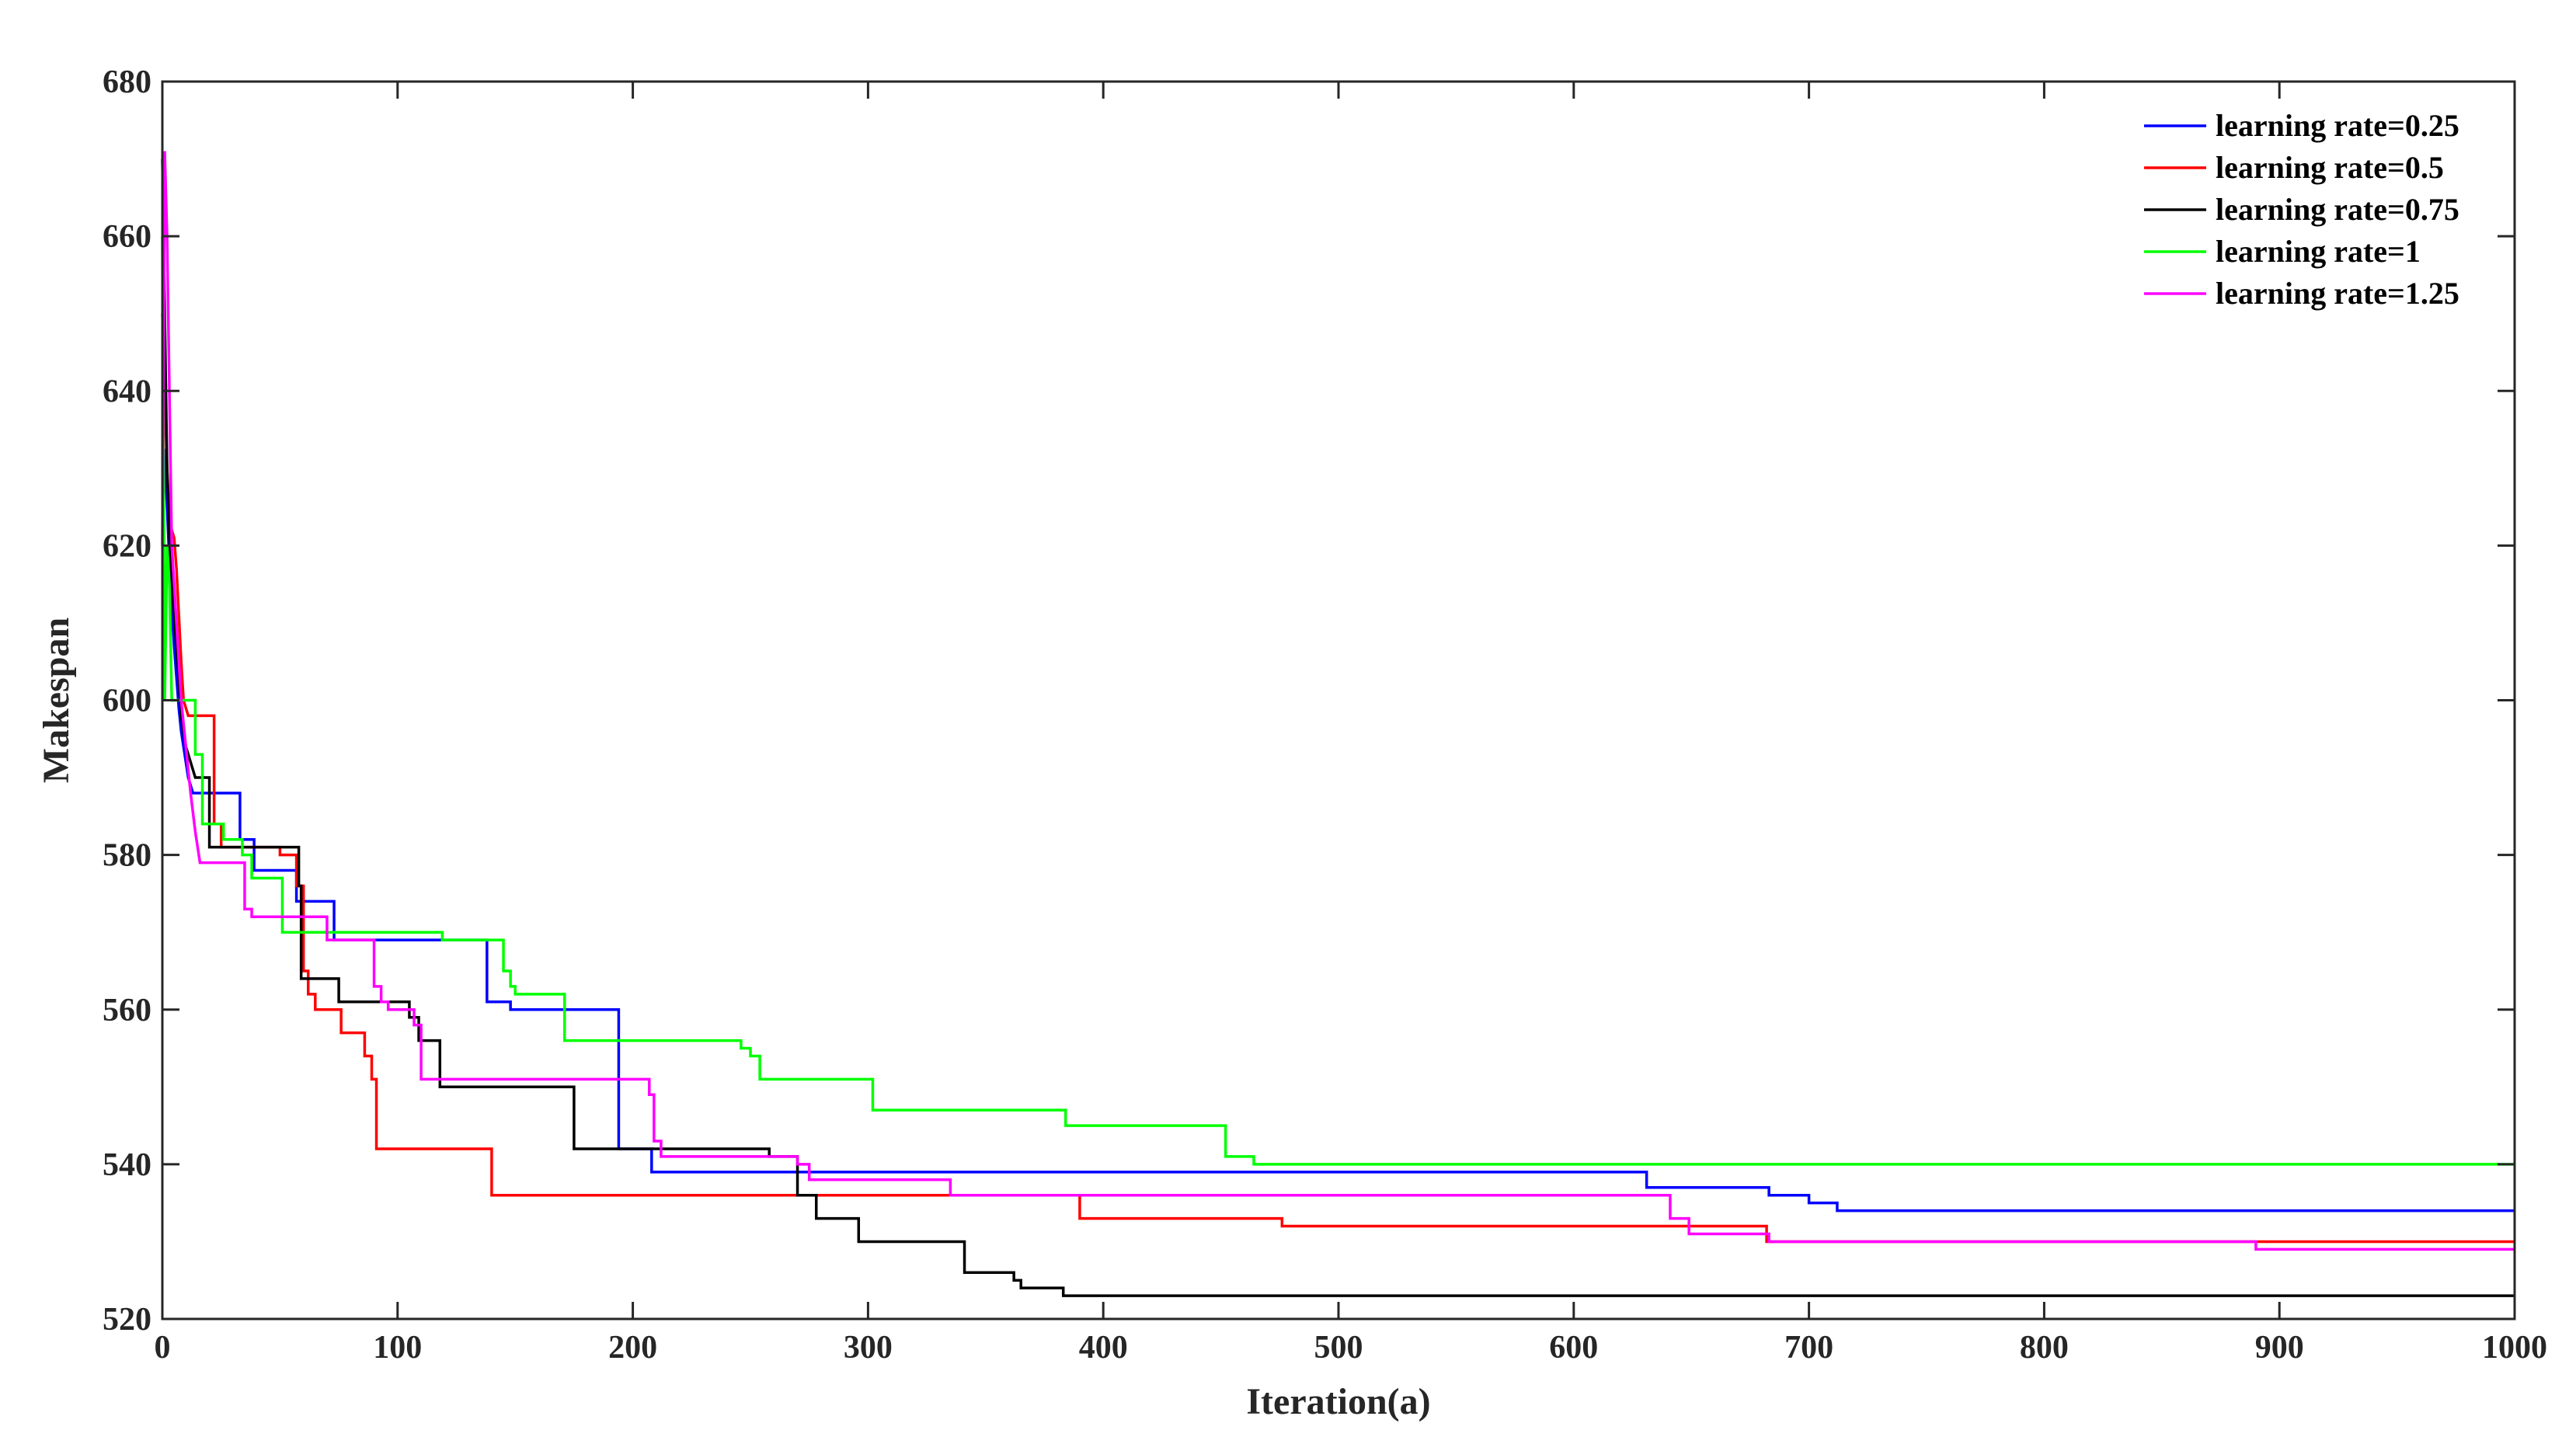 This screenshot has width=2576, height=1451. What do you see at coordinates (2330, 167) in the screenshot?
I see `legend-label-2: learning rate=0.5` at bounding box center [2330, 167].